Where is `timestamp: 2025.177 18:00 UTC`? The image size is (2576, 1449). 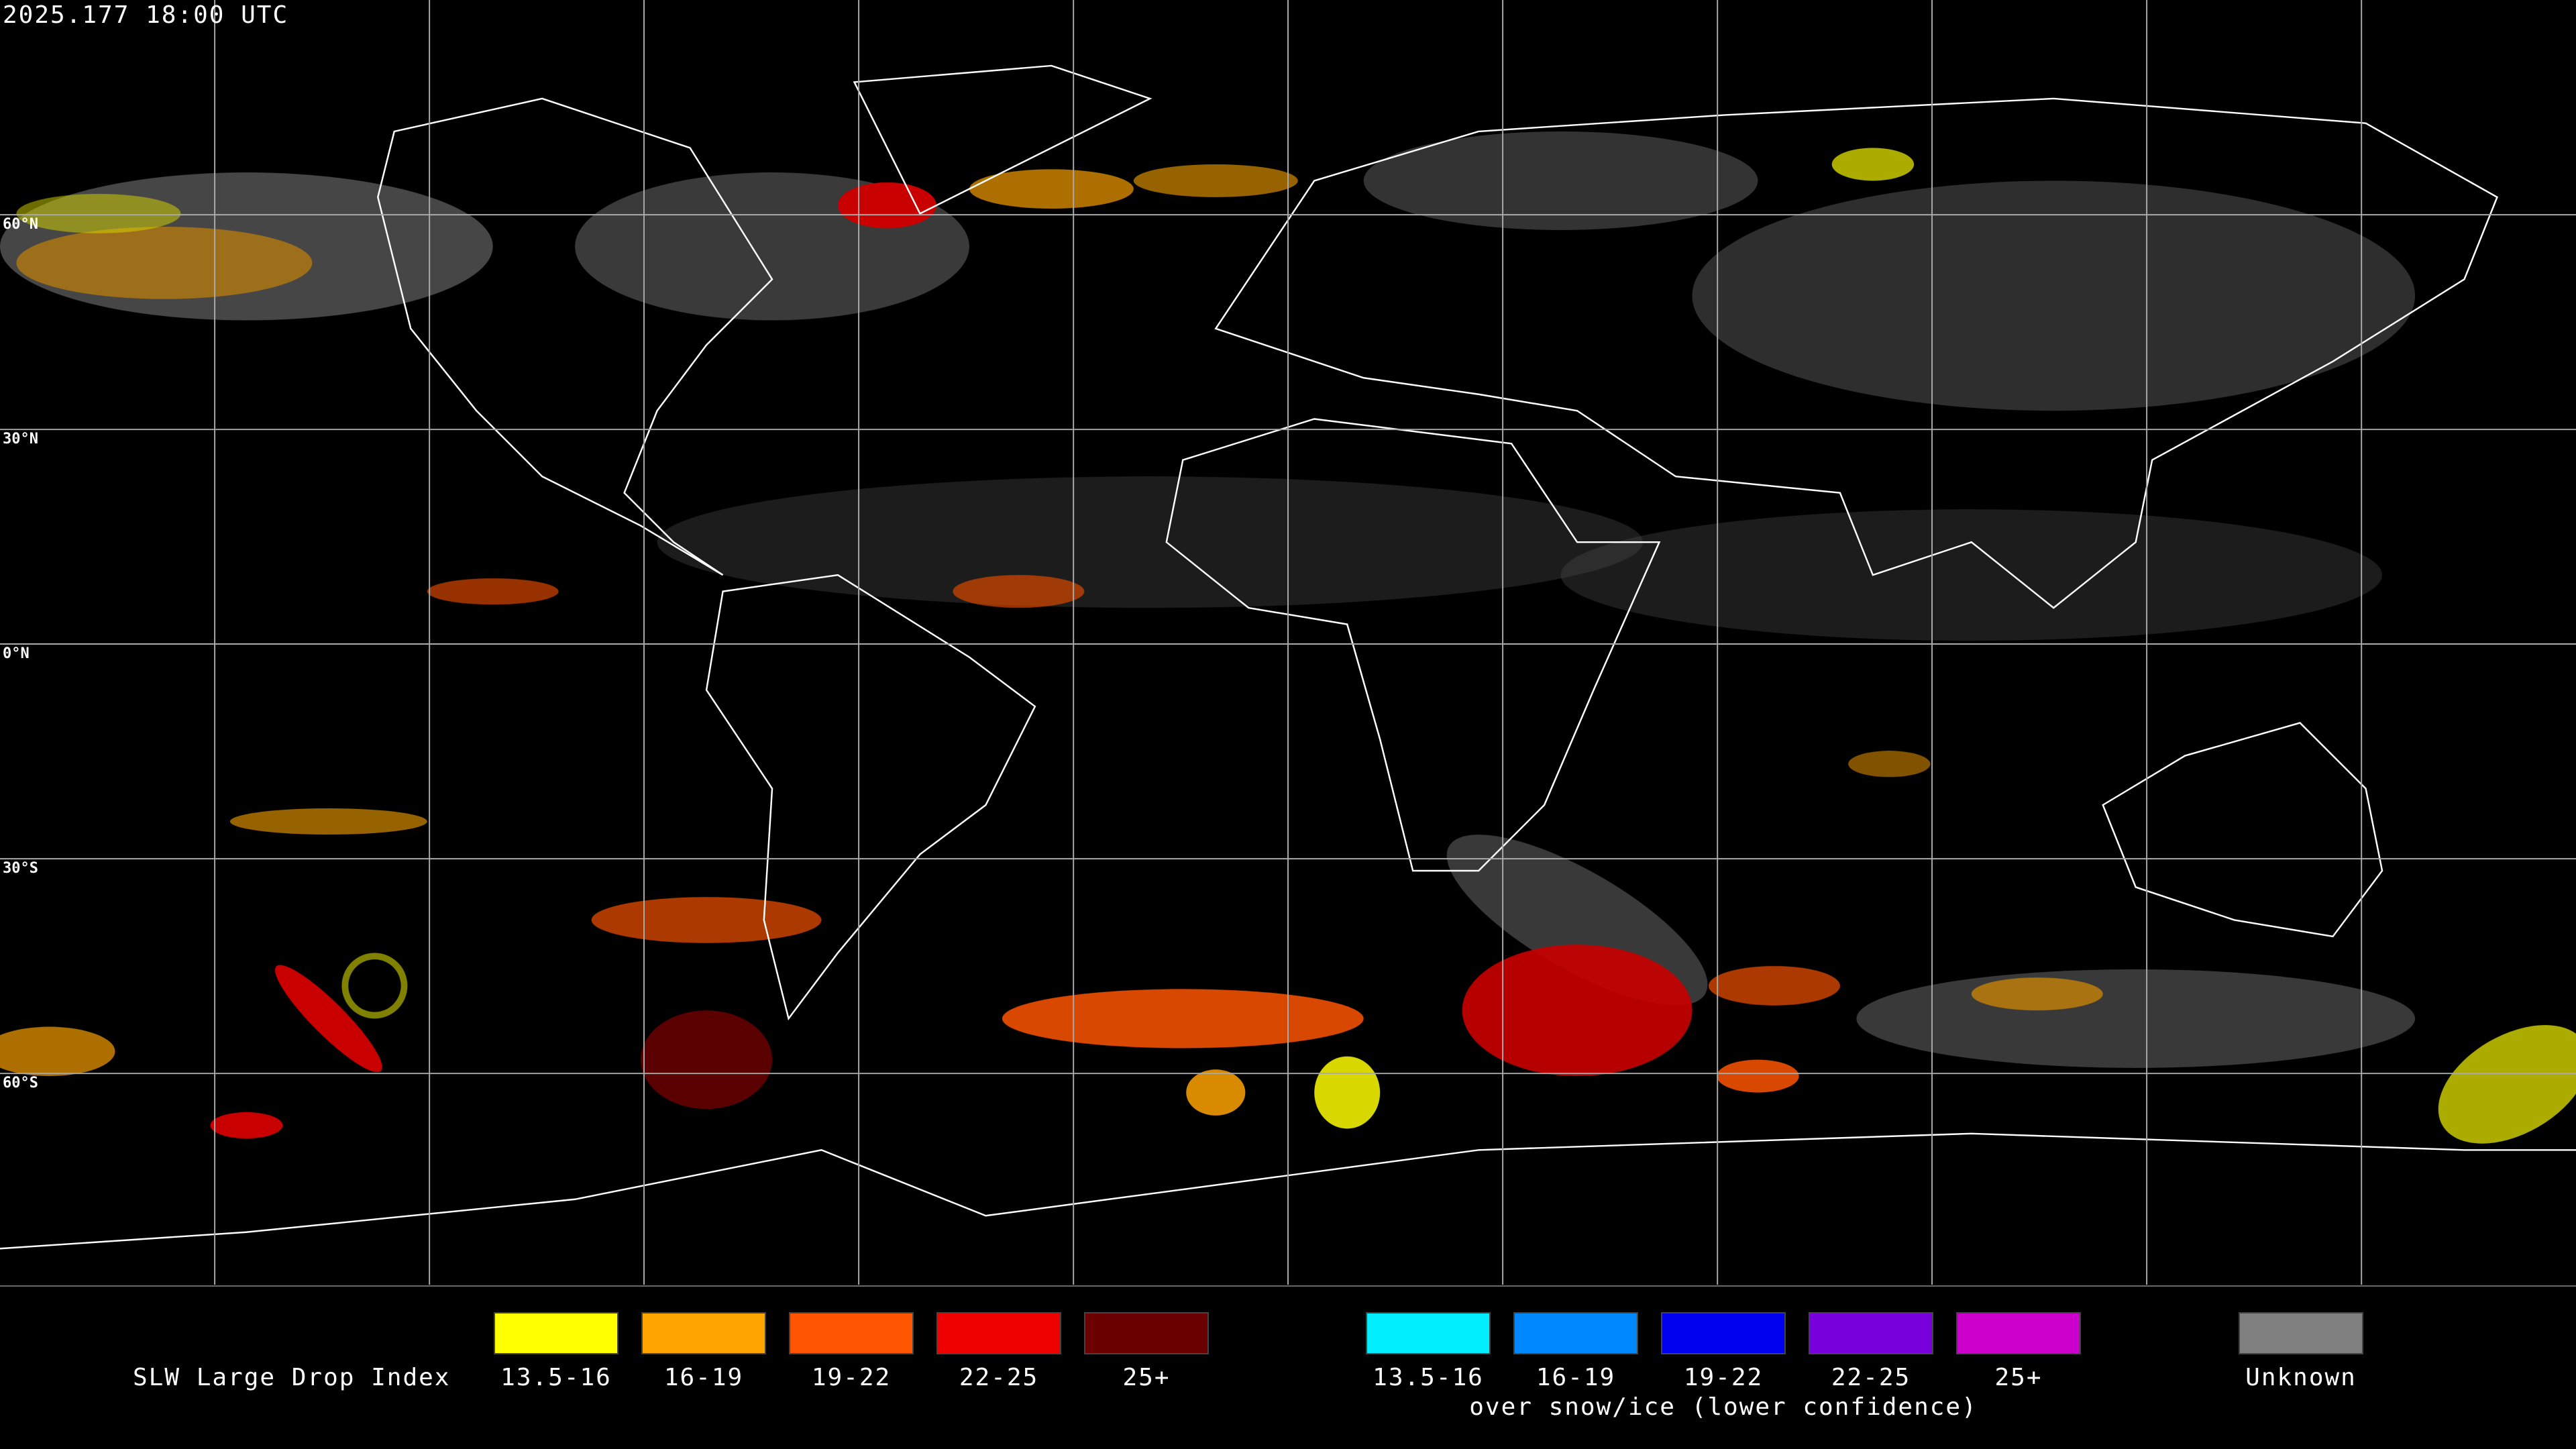 timestamp: 2025.177 18:00 UTC is located at coordinates (145, 15).